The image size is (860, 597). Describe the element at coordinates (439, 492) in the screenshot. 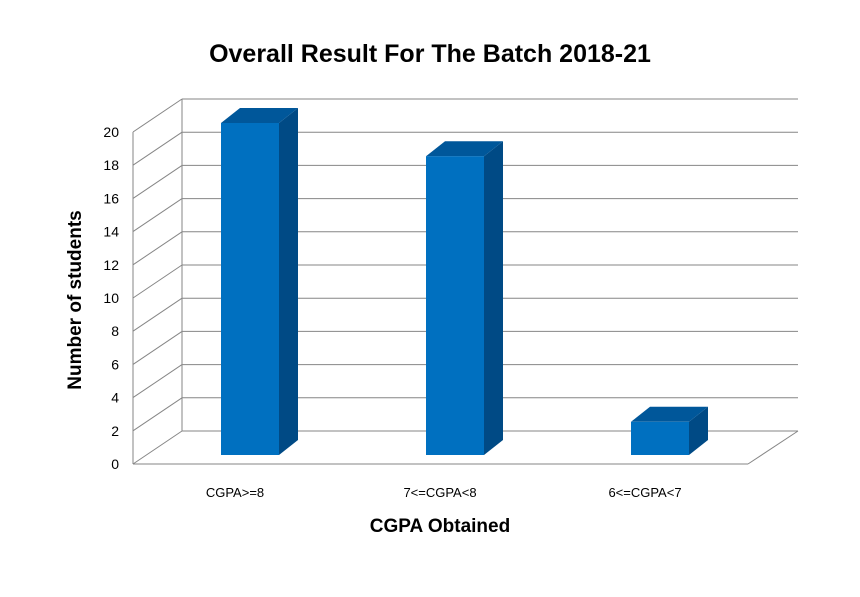

I see `x-tick-label: 7<=CGPA<8` at that location.